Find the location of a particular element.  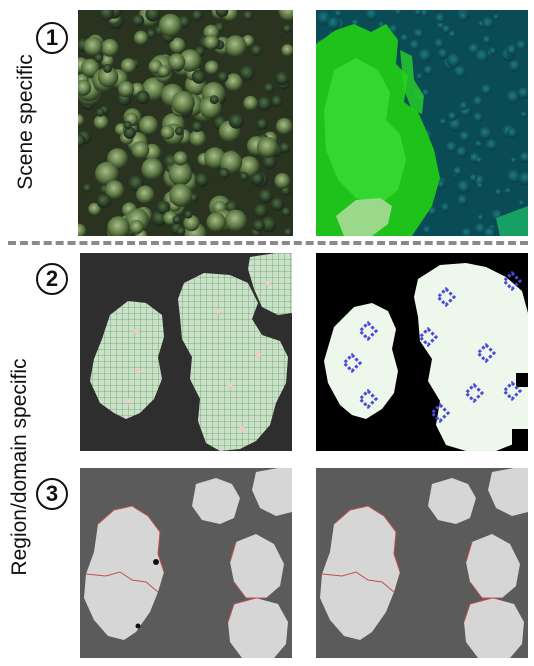

region-domain-specific-label: Region/domain specific is located at coordinates (19, 467).